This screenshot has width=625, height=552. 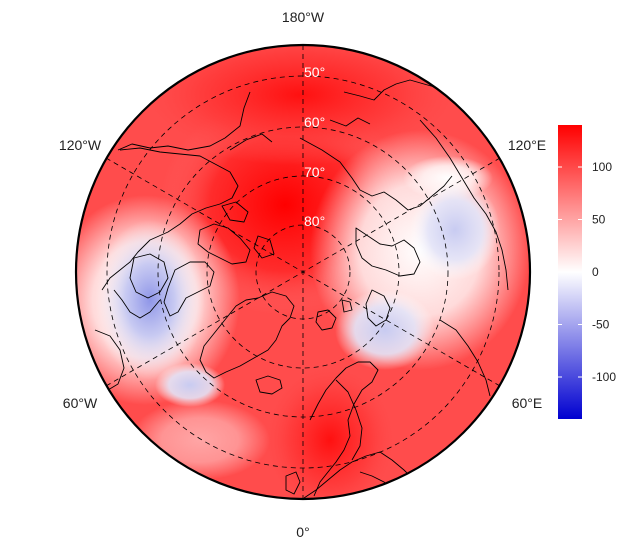 What do you see at coordinates (236, 233) in the screenshot?
I see `arctic-archipelago` at bounding box center [236, 233].